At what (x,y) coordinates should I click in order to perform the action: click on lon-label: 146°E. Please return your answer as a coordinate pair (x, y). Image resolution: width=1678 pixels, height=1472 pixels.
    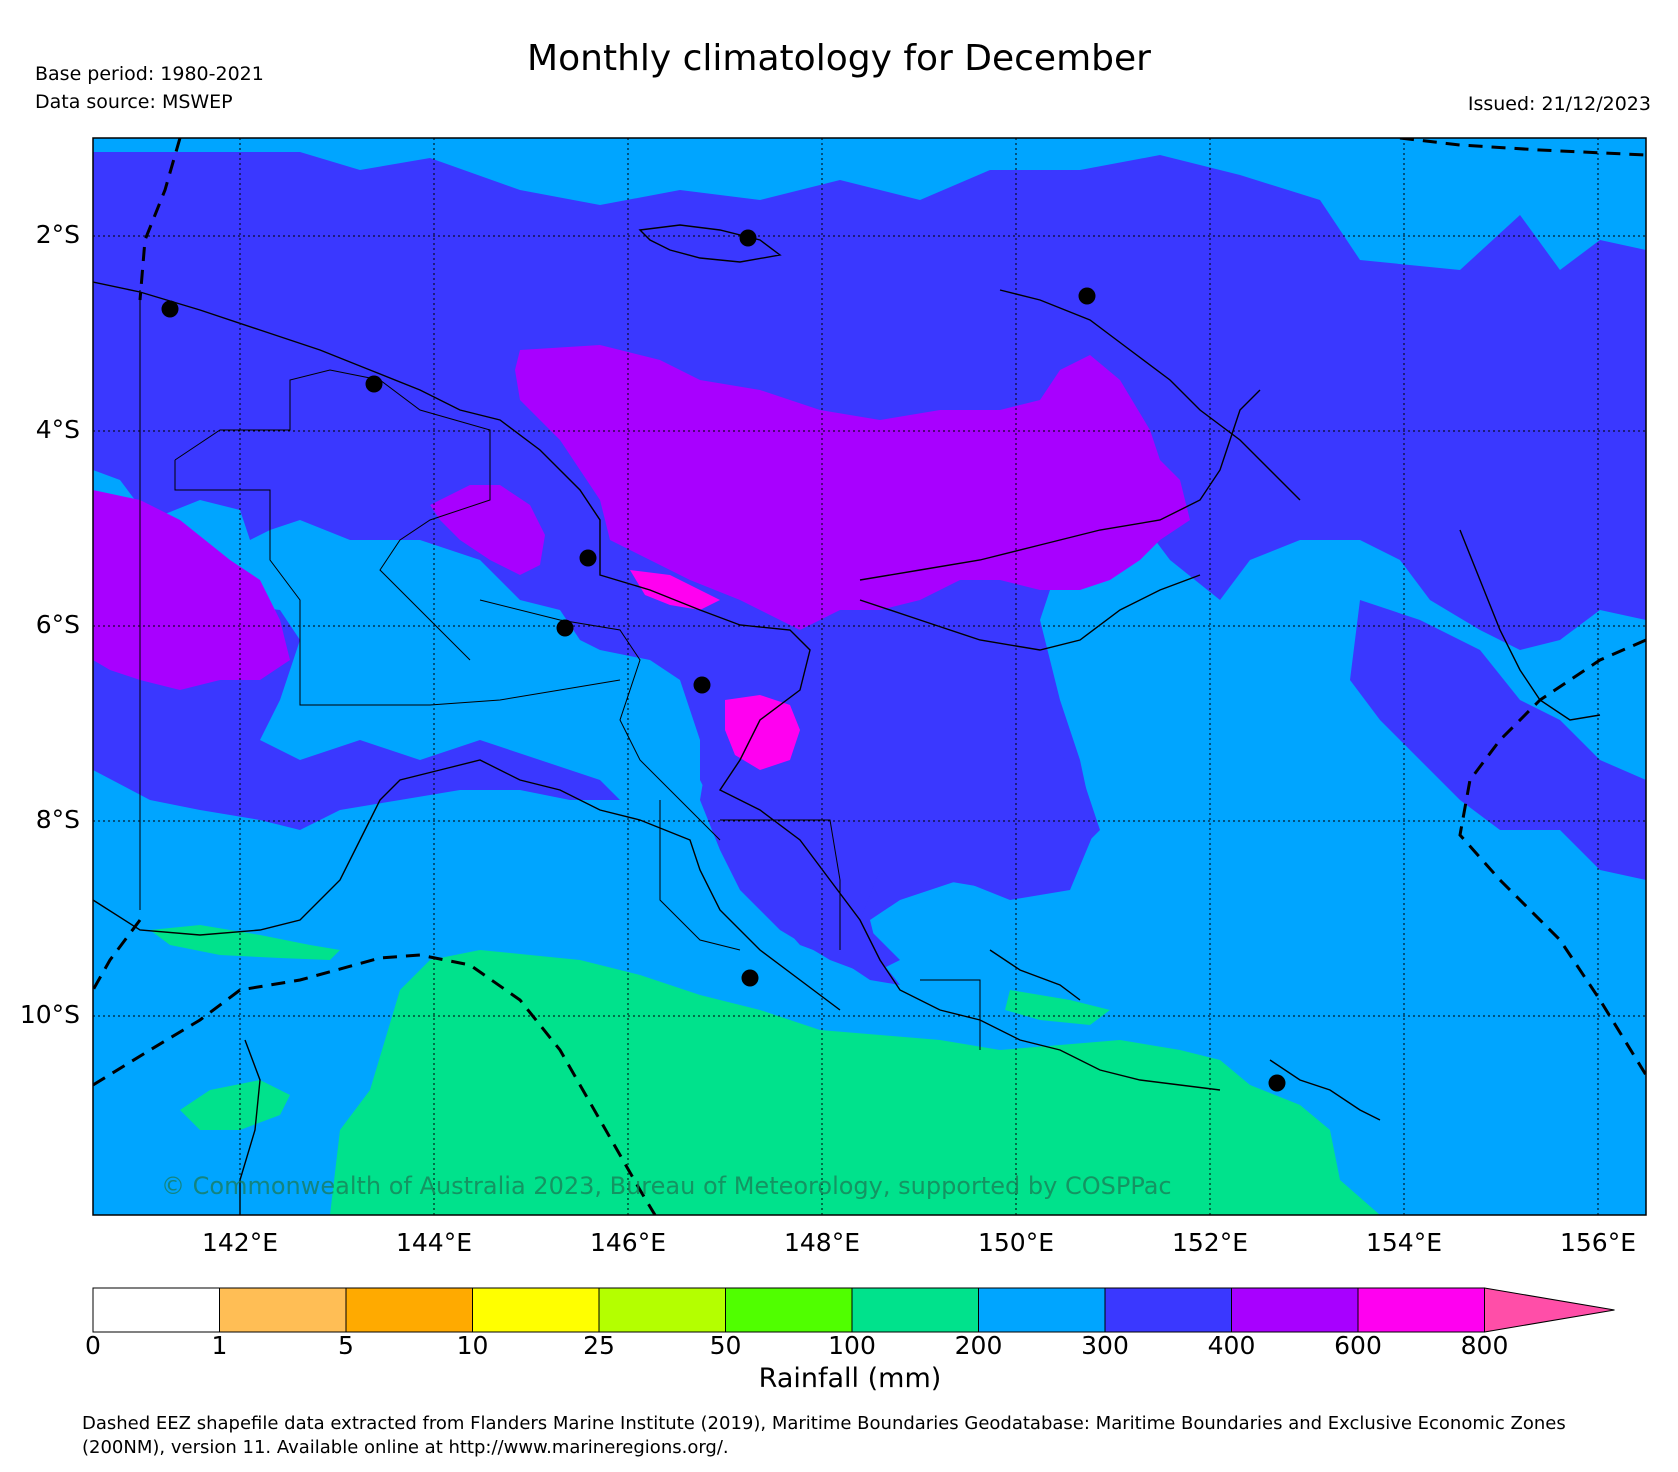
    Looking at the image, I should click on (627, 1242).